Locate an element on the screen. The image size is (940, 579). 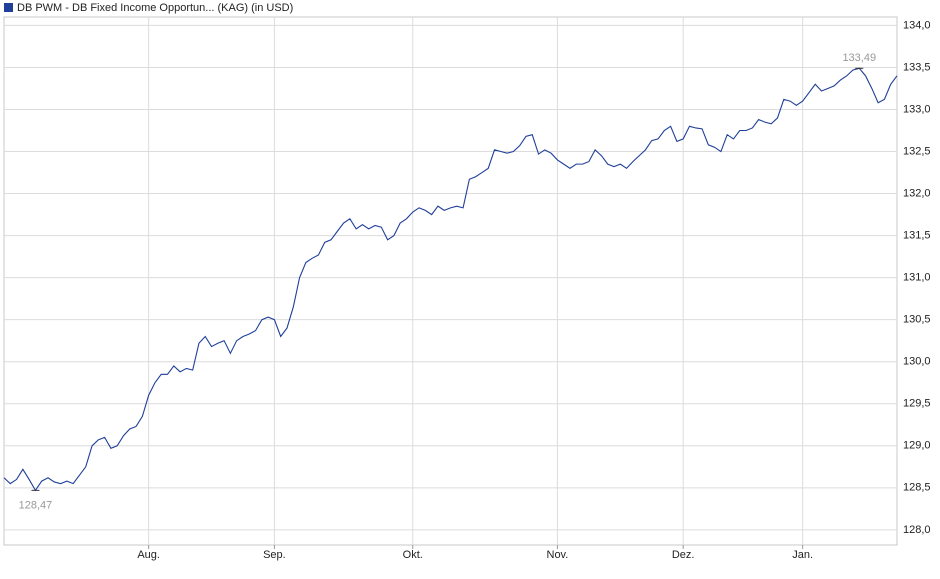
y-tick-label: 129,0 is located at coordinates (917, 446).